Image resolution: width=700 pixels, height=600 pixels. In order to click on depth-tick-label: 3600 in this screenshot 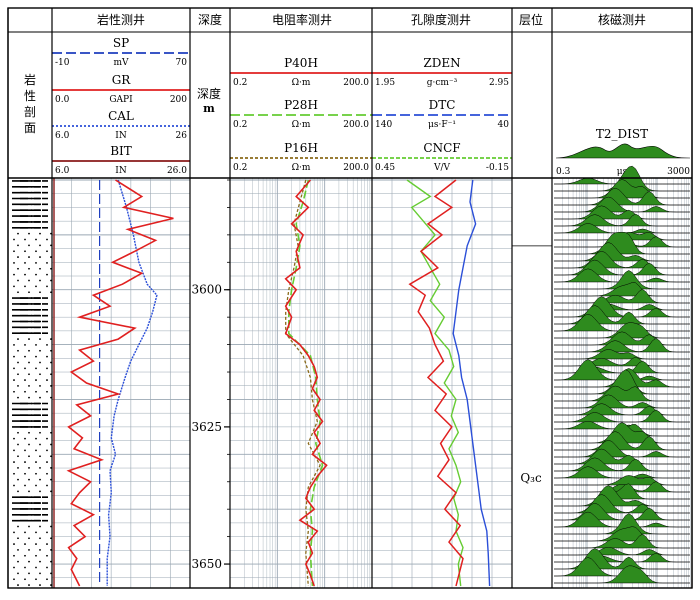, I will do `click(206, 290)`.